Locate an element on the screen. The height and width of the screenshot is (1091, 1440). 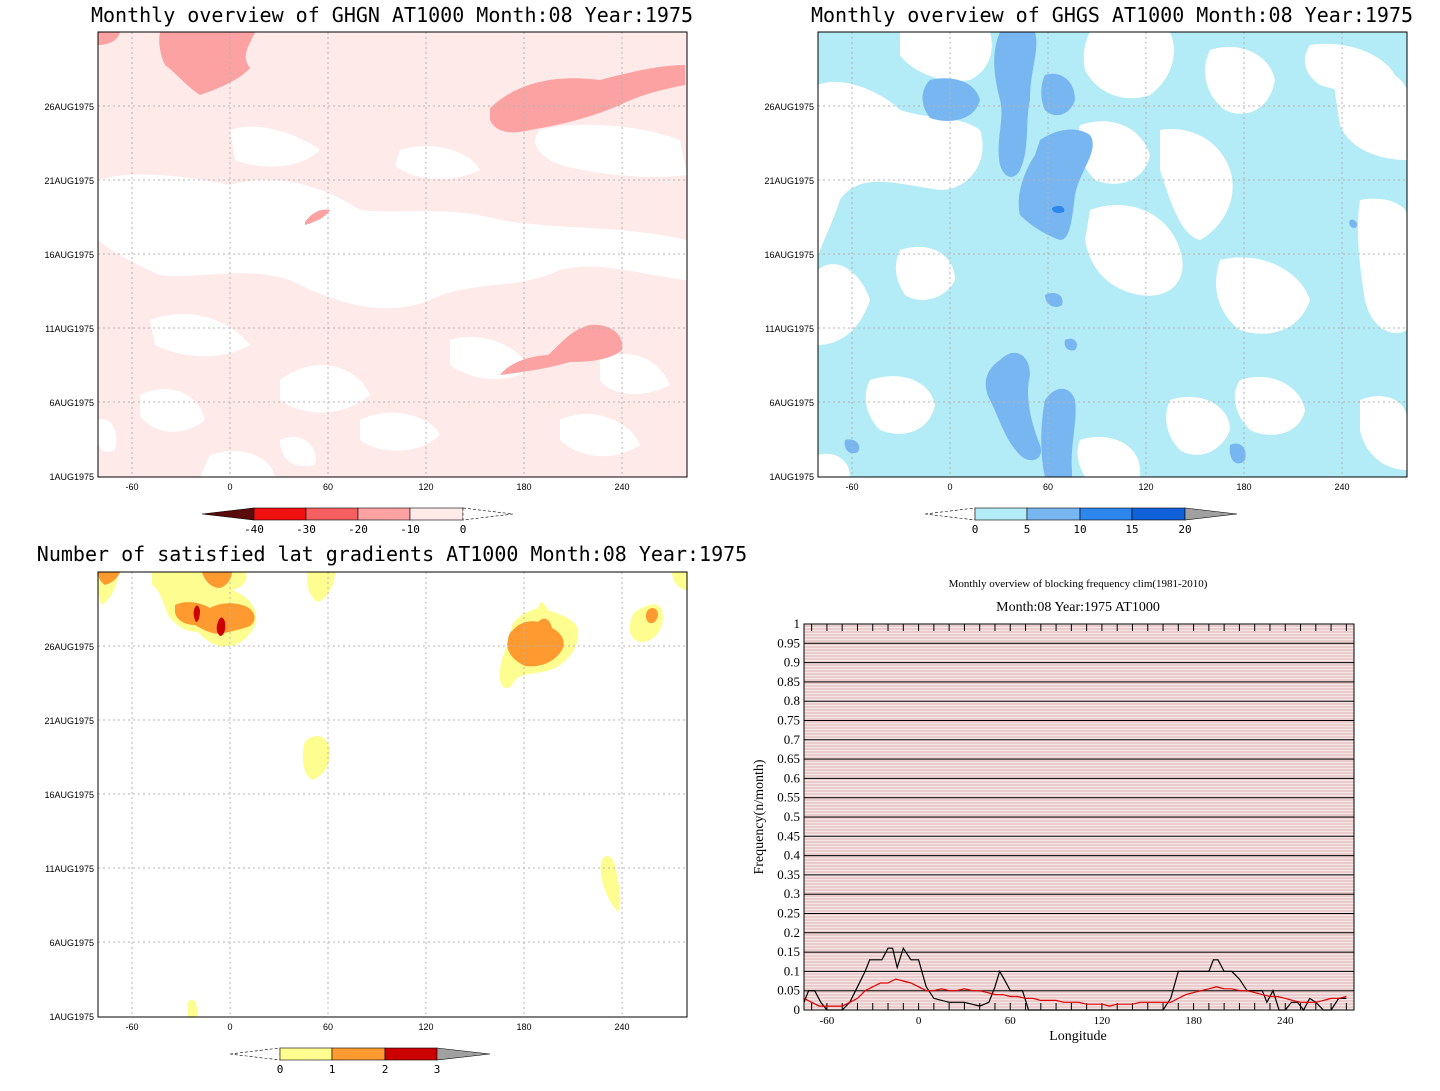
y-tick-label: 0 is located at coordinates (797, 1009).